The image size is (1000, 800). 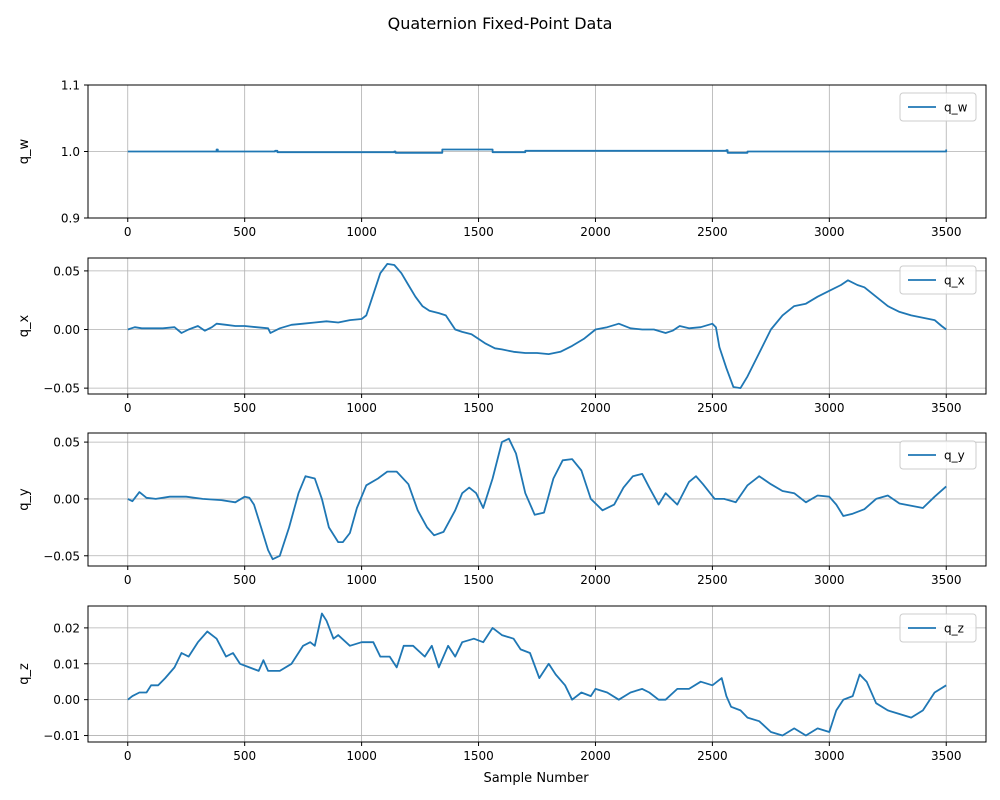 I want to click on y-axis-label: q_z, so click(x=24, y=674).